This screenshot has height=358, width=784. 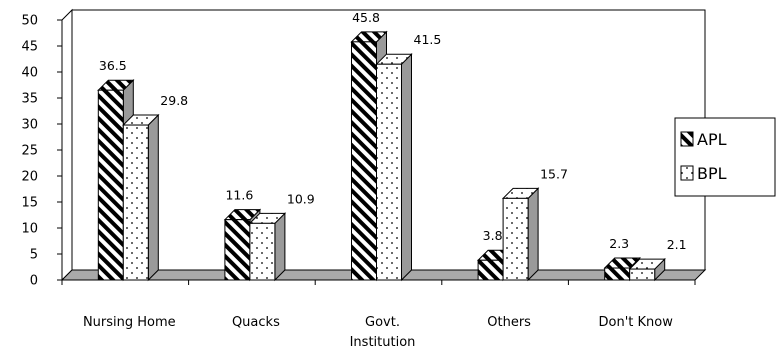 I want to click on y-tick-label: 10, so click(x=29, y=229).